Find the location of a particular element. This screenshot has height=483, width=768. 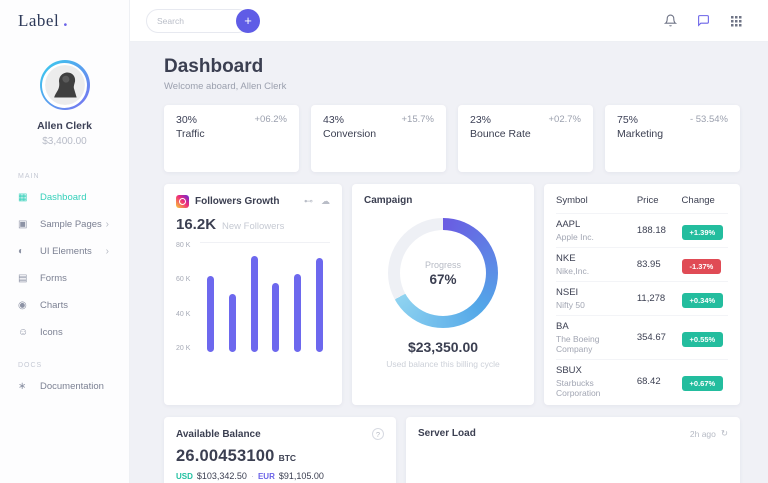

change-badge: +0.55% is located at coordinates (702, 339).